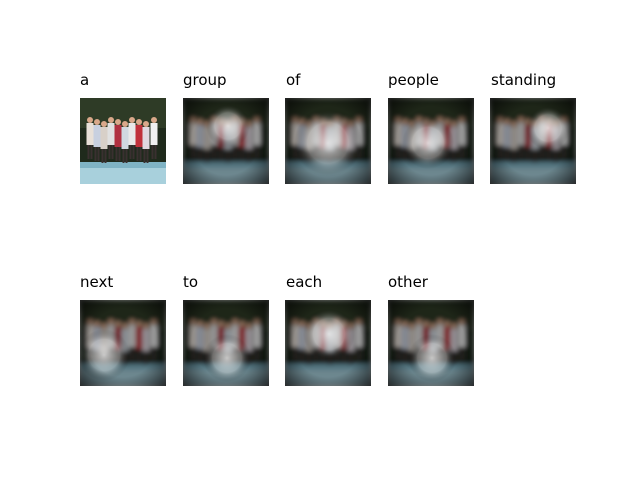 The image size is (640, 480). I want to click on attention-map-standing, so click(533, 141).